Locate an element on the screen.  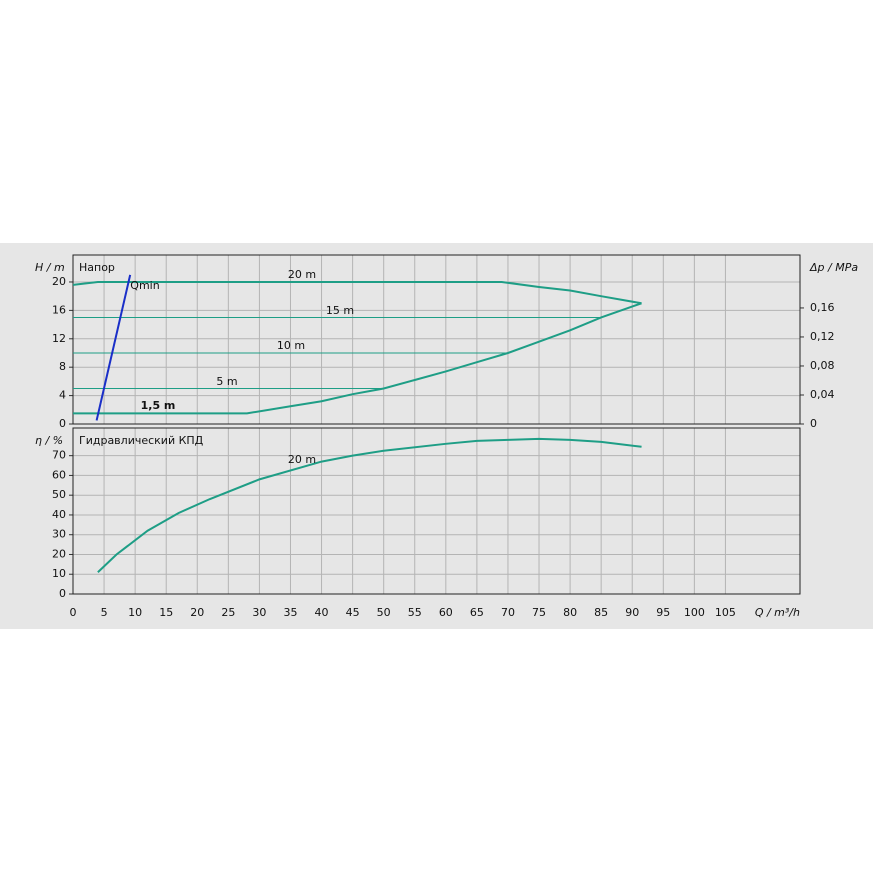
x-tick-label: 105 is located at coordinates (725, 612).